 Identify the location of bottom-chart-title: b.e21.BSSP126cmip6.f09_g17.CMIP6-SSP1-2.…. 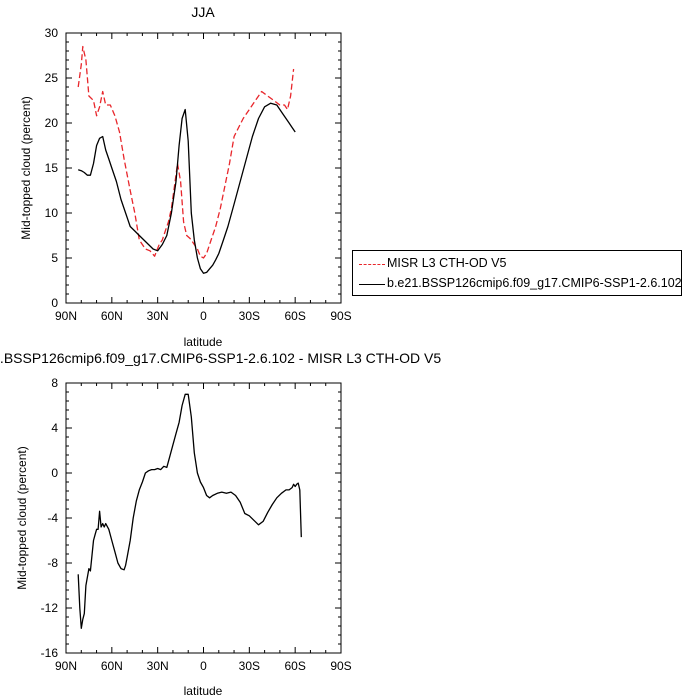
(220, 358).